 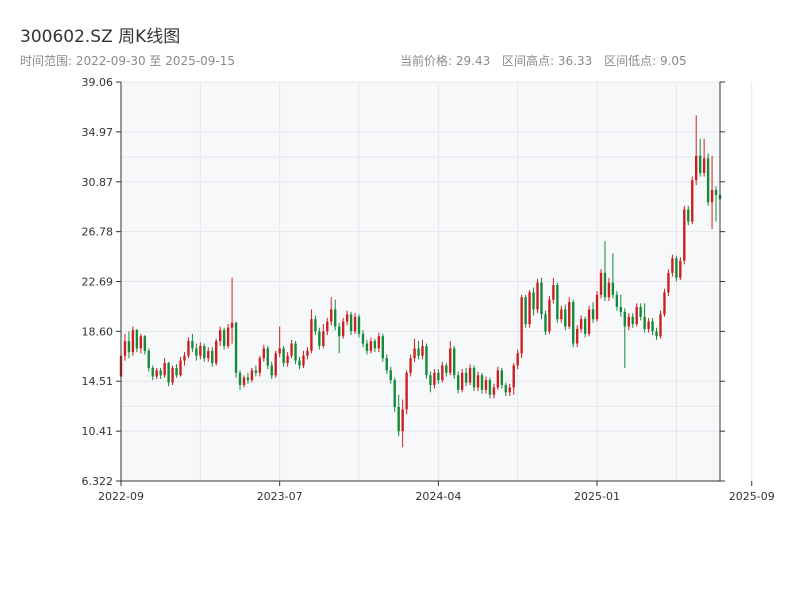 What do you see at coordinates (98, 182) in the screenshot?
I see `y-tick-label: 30.87` at bounding box center [98, 182].